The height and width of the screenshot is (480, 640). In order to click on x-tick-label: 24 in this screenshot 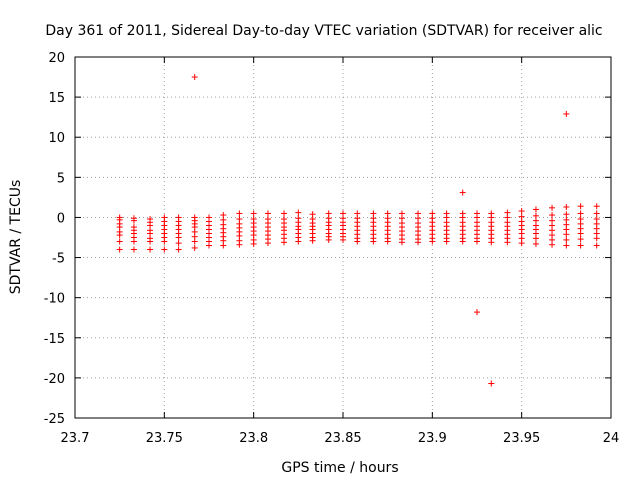, I will do `click(611, 438)`.